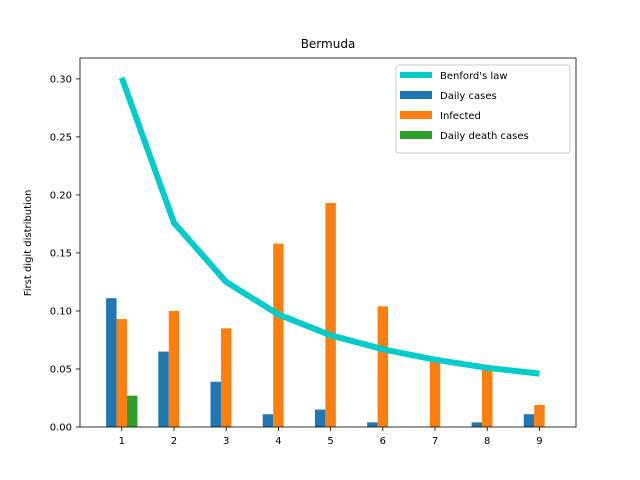  Describe the element at coordinates (416, 135) in the screenshot. I see `legend-swatch-daily-death-cases` at that location.